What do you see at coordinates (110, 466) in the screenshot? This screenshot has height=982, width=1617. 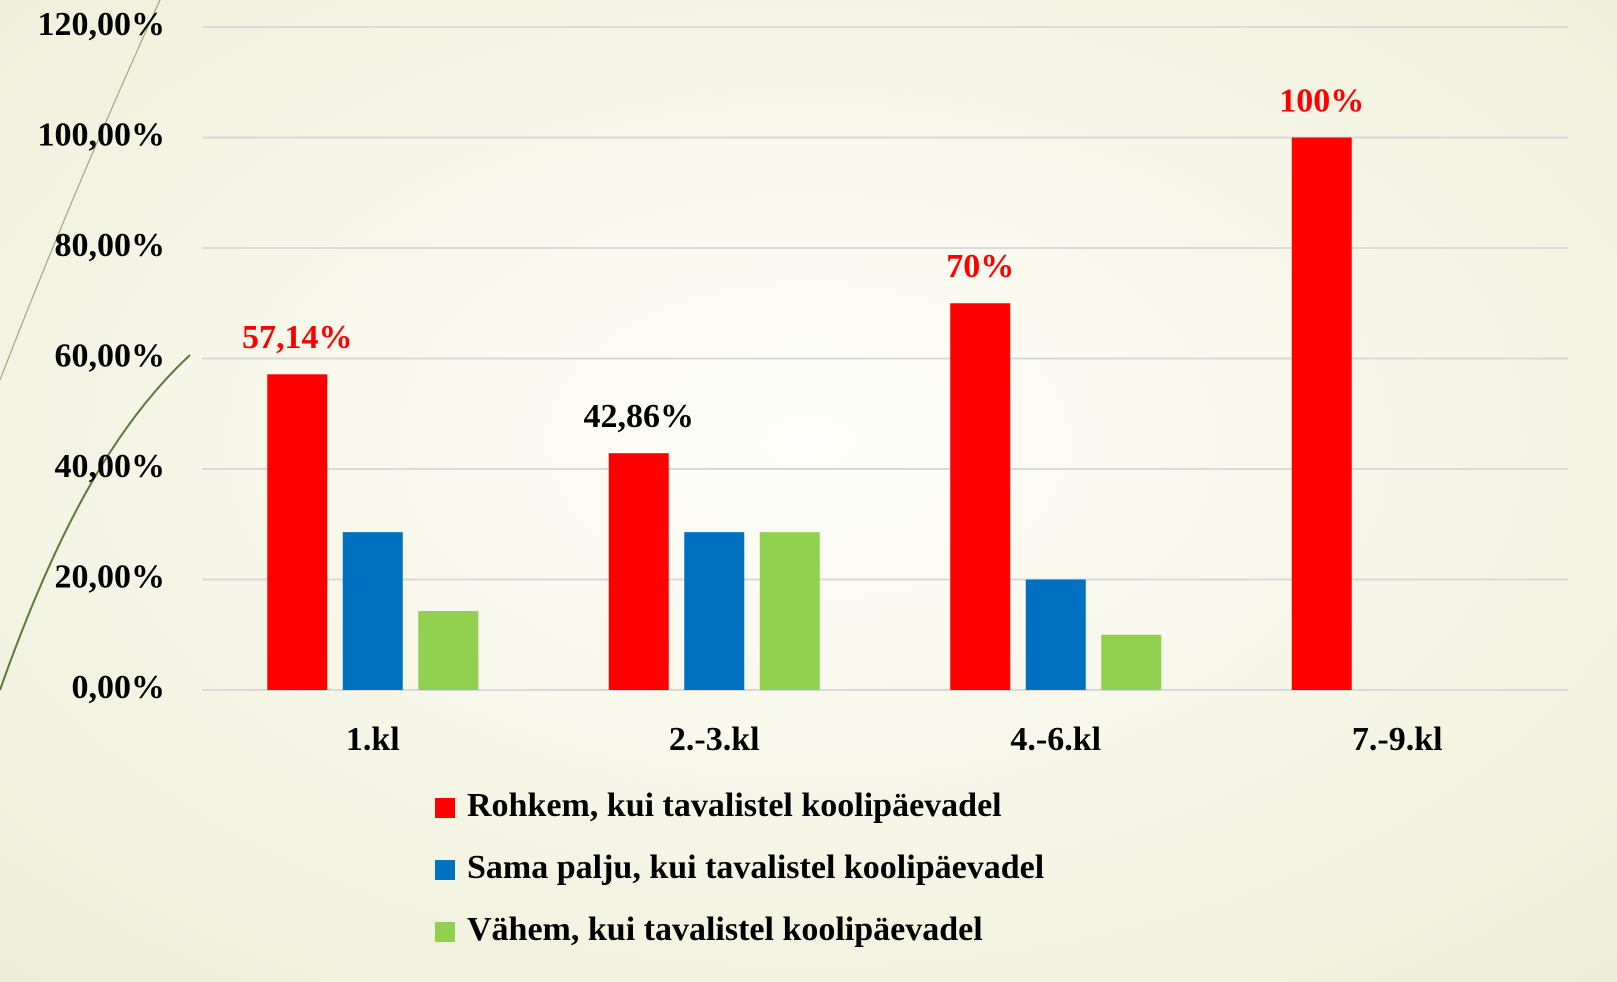 I see `y-tick-label: 40,00%` at bounding box center [110, 466].